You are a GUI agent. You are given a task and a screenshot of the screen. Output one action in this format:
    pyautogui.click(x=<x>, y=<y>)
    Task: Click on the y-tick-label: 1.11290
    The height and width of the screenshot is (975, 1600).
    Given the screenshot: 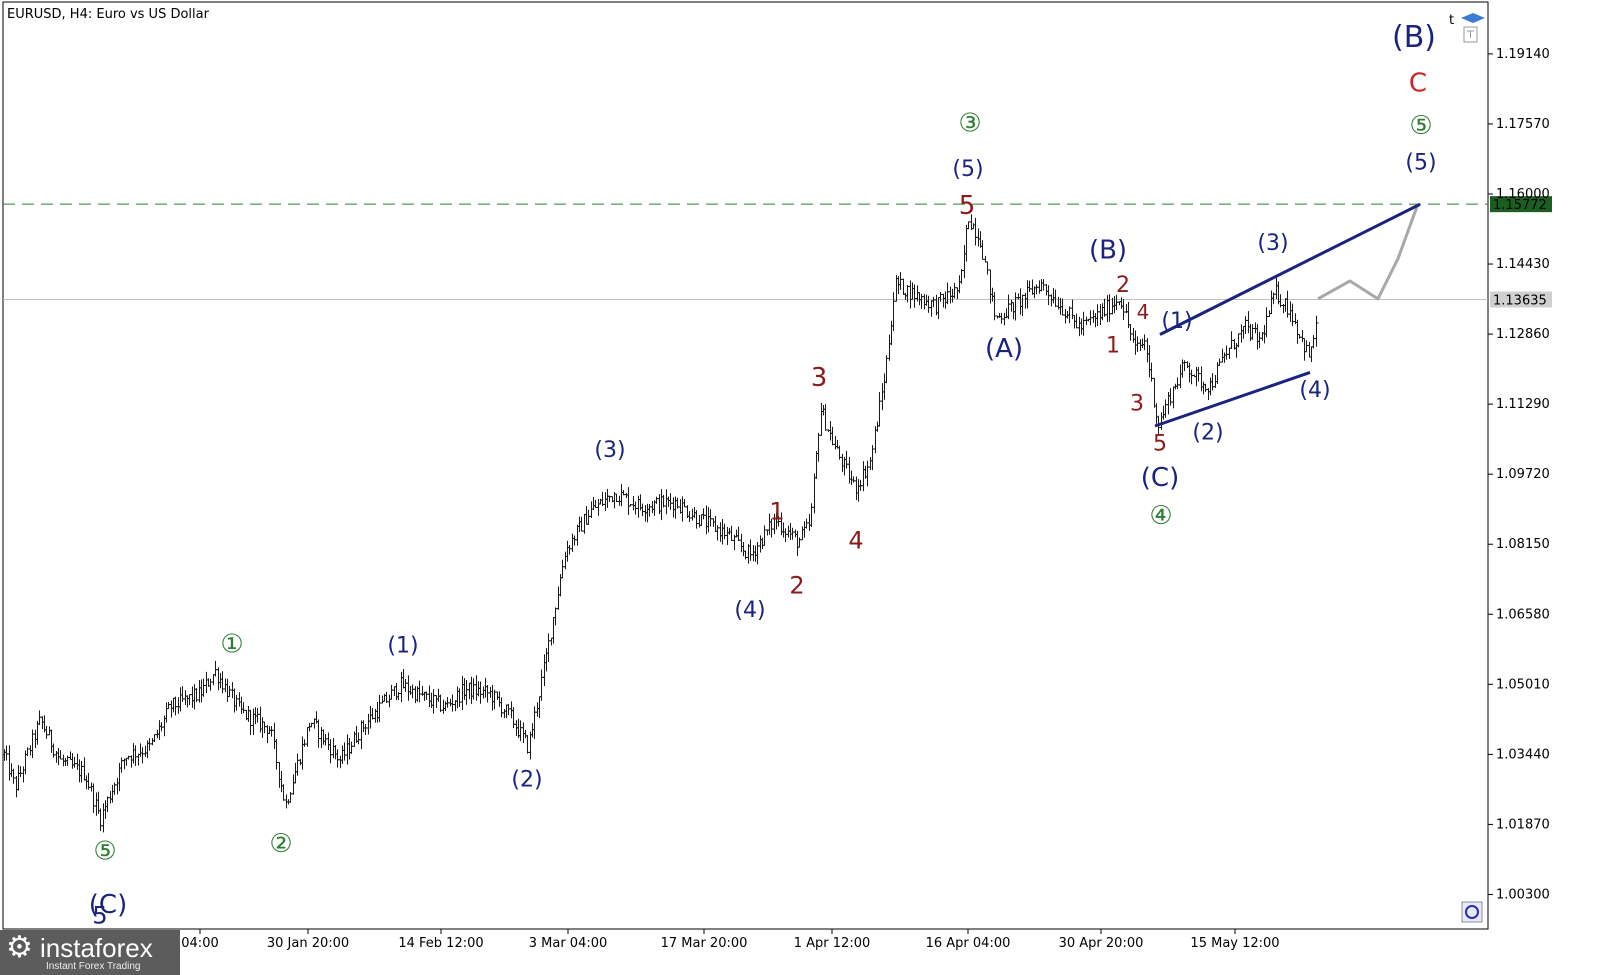 What is the action you would take?
    pyautogui.click(x=1523, y=404)
    